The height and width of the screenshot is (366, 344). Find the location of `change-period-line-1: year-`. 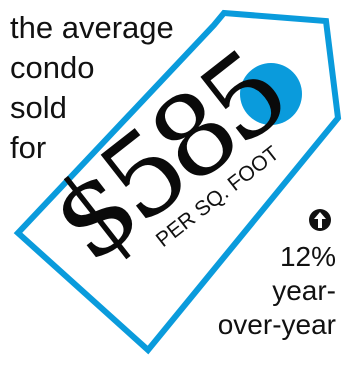

change-period-line-1: year- is located at coordinates (304, 290).